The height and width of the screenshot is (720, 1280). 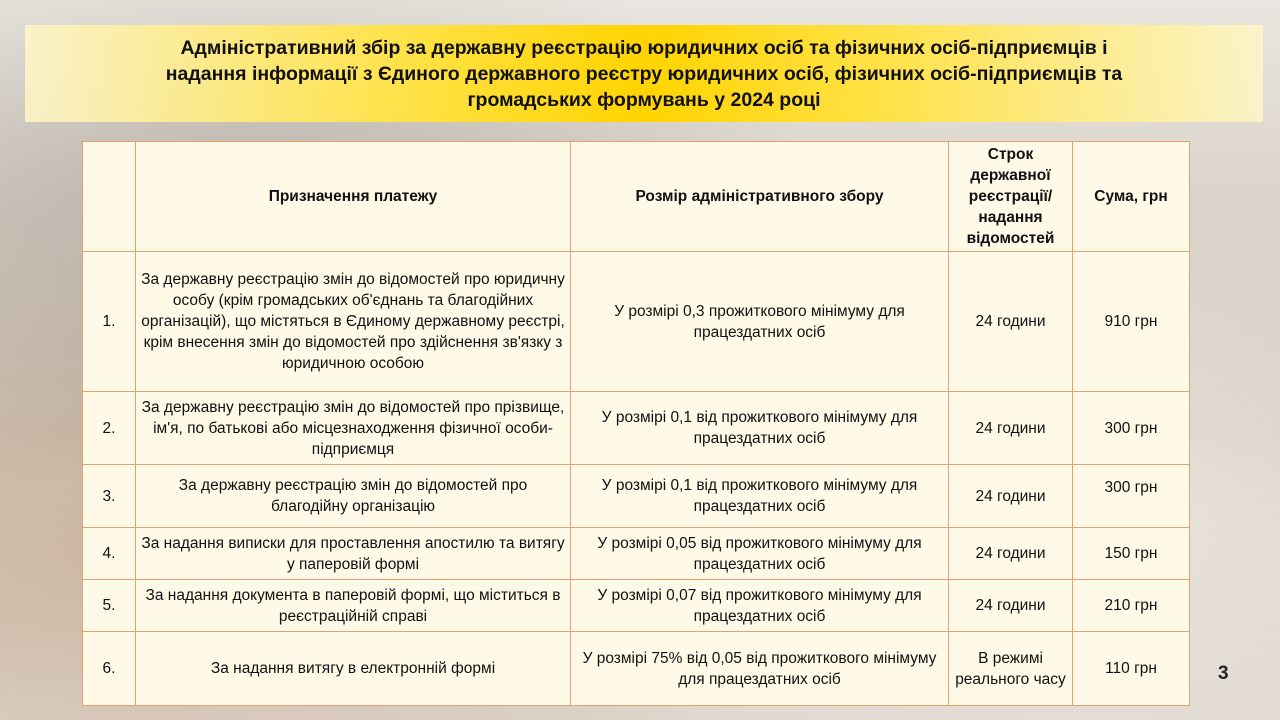 What do you see at coordinates (1131, 668) in the screenshot?
I see `row-amount: 110 грн` at bounding box center [1131, 668].